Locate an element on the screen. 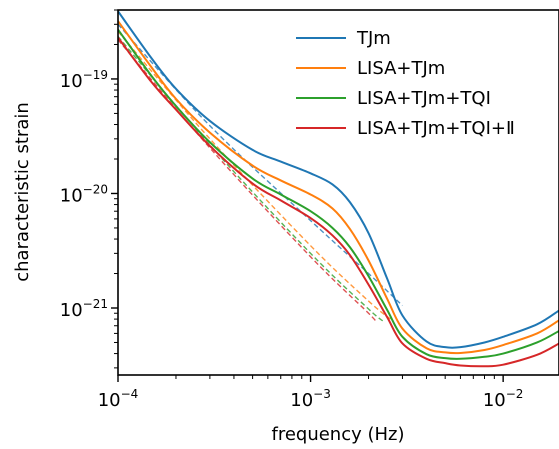 This screenshot has height=449, width=559. legend: TJm LISA+TJm LISA+TJm+TQI LISA+TJm+TQI+Ⅱ is located at coordinates (405, 83).